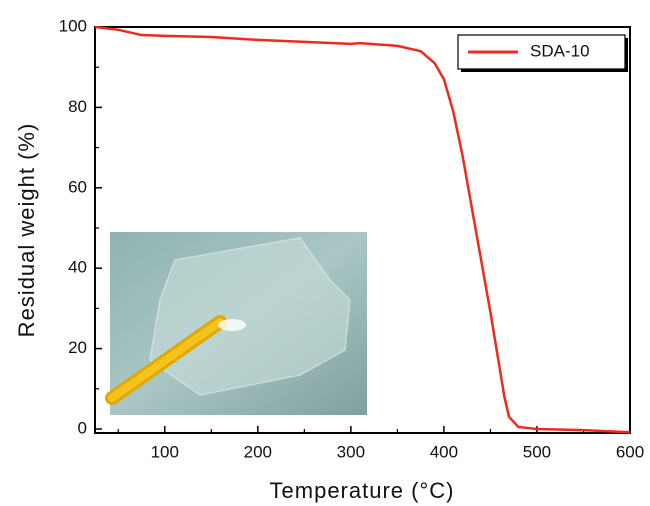  Describe the element at coordinates (77, 186) in the screenshot. I see `y-tick-label: 60` at that location.